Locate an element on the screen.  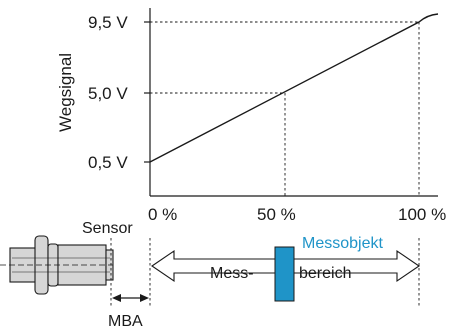
x-tick-label-0: 0 % is located at coordinates (162, 214).